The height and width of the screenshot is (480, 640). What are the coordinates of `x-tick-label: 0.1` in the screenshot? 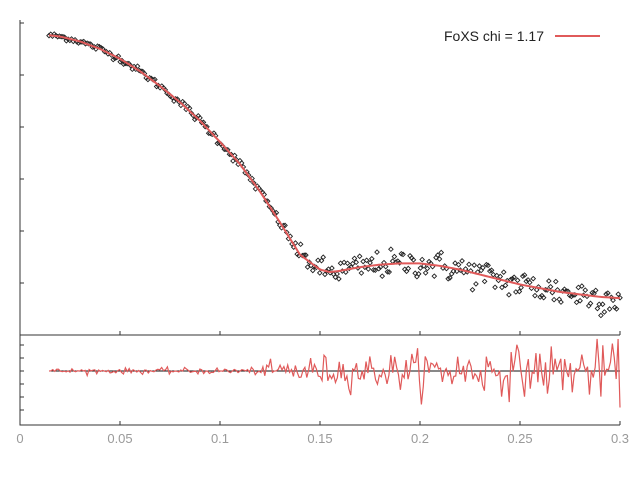 It's located at (220, 438).